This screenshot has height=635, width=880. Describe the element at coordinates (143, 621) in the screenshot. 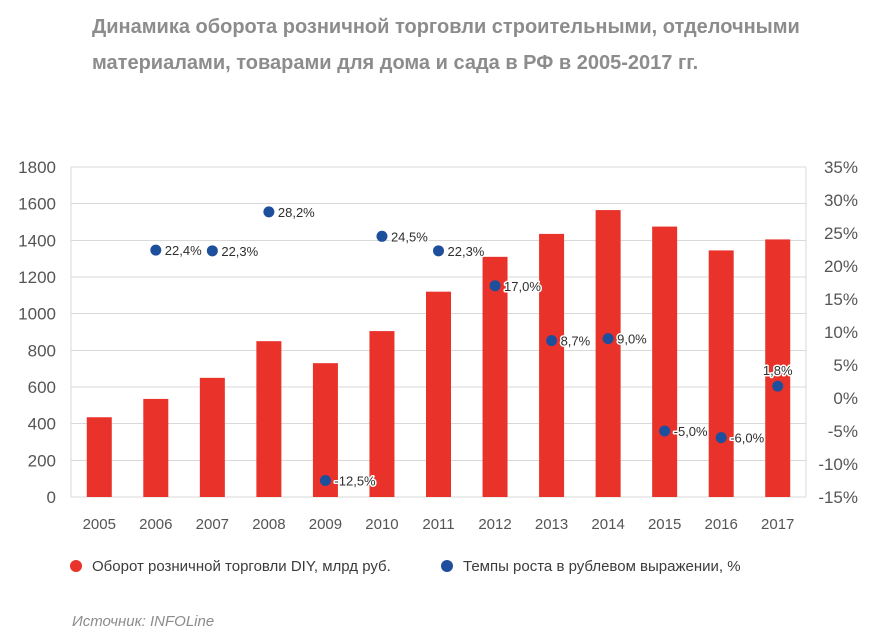

I see `source-note: Источник: INFOLine` at that location.